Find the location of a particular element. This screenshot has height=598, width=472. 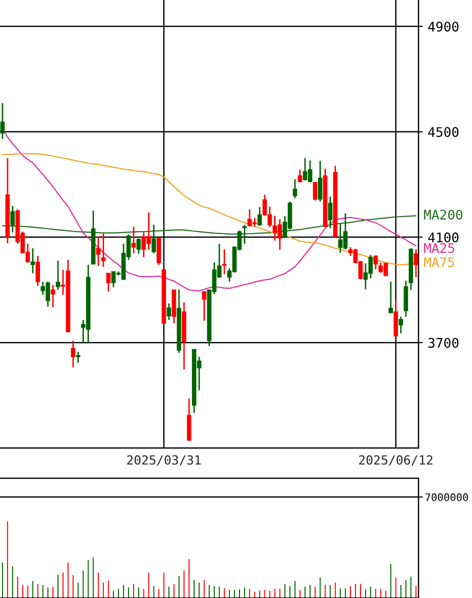

y-tick-label: 4500 is located at coordinates (443, 132).